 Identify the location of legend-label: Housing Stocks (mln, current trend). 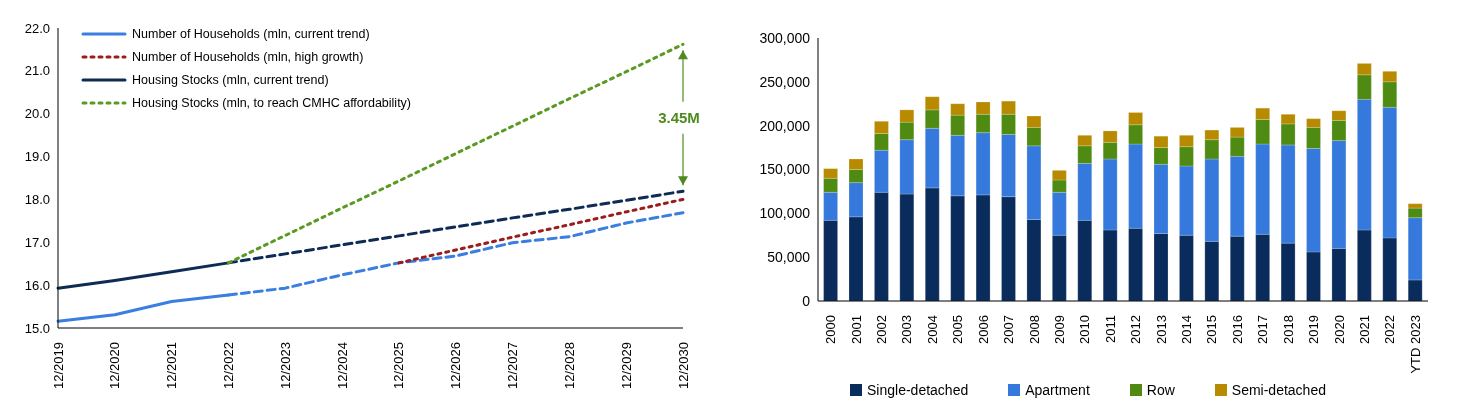
(230, 79).